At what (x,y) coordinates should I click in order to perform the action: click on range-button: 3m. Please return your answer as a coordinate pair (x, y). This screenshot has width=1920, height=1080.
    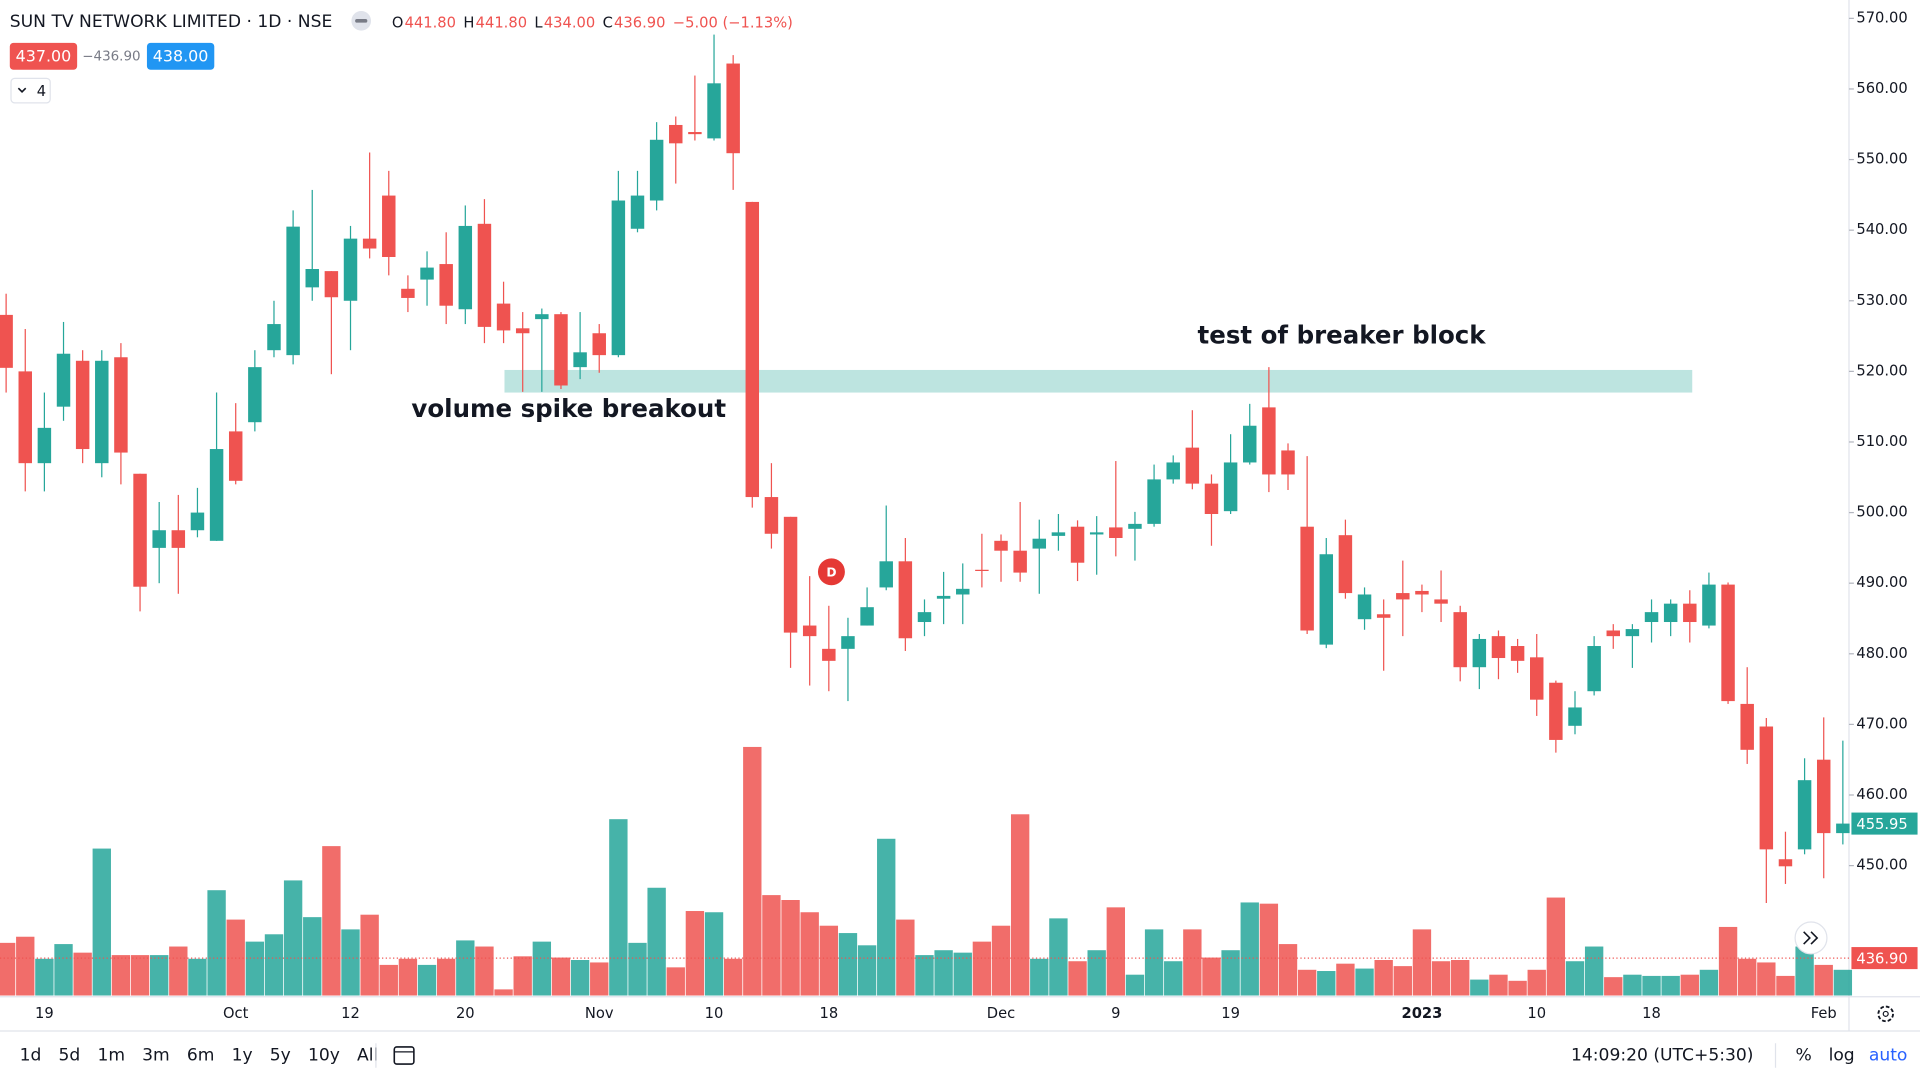
    Looking at the image, I should click on (156, 1056).